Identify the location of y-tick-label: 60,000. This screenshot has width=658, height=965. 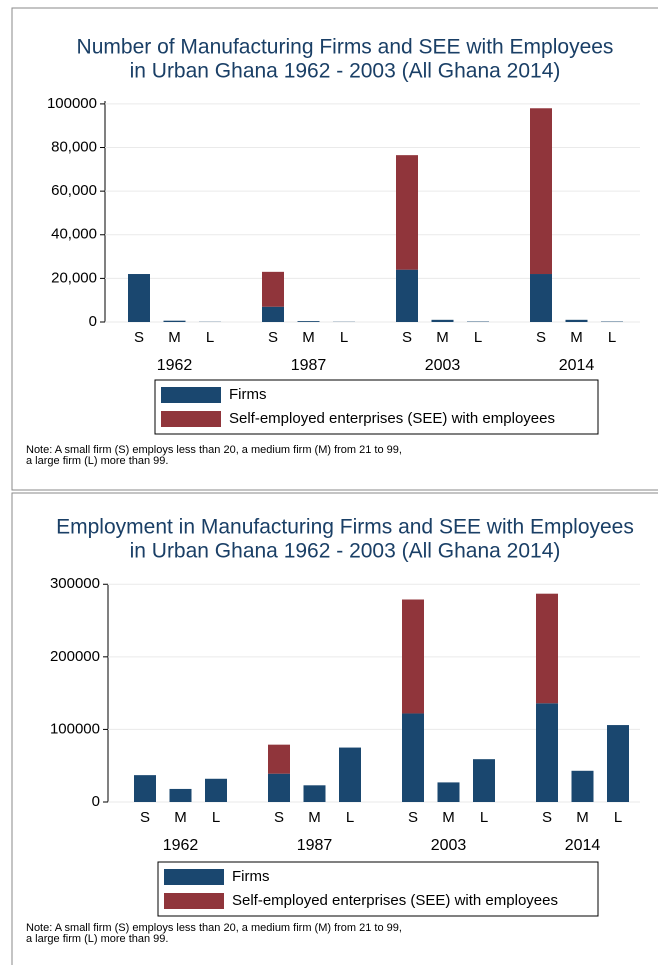
(74, 190).